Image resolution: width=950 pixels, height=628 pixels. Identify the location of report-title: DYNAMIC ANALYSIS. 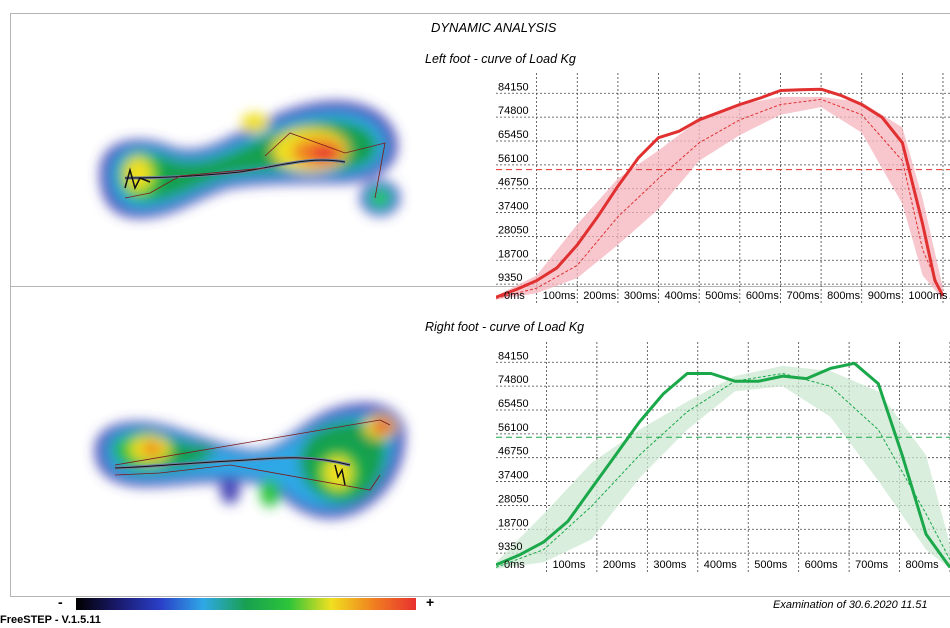
(494, 27).